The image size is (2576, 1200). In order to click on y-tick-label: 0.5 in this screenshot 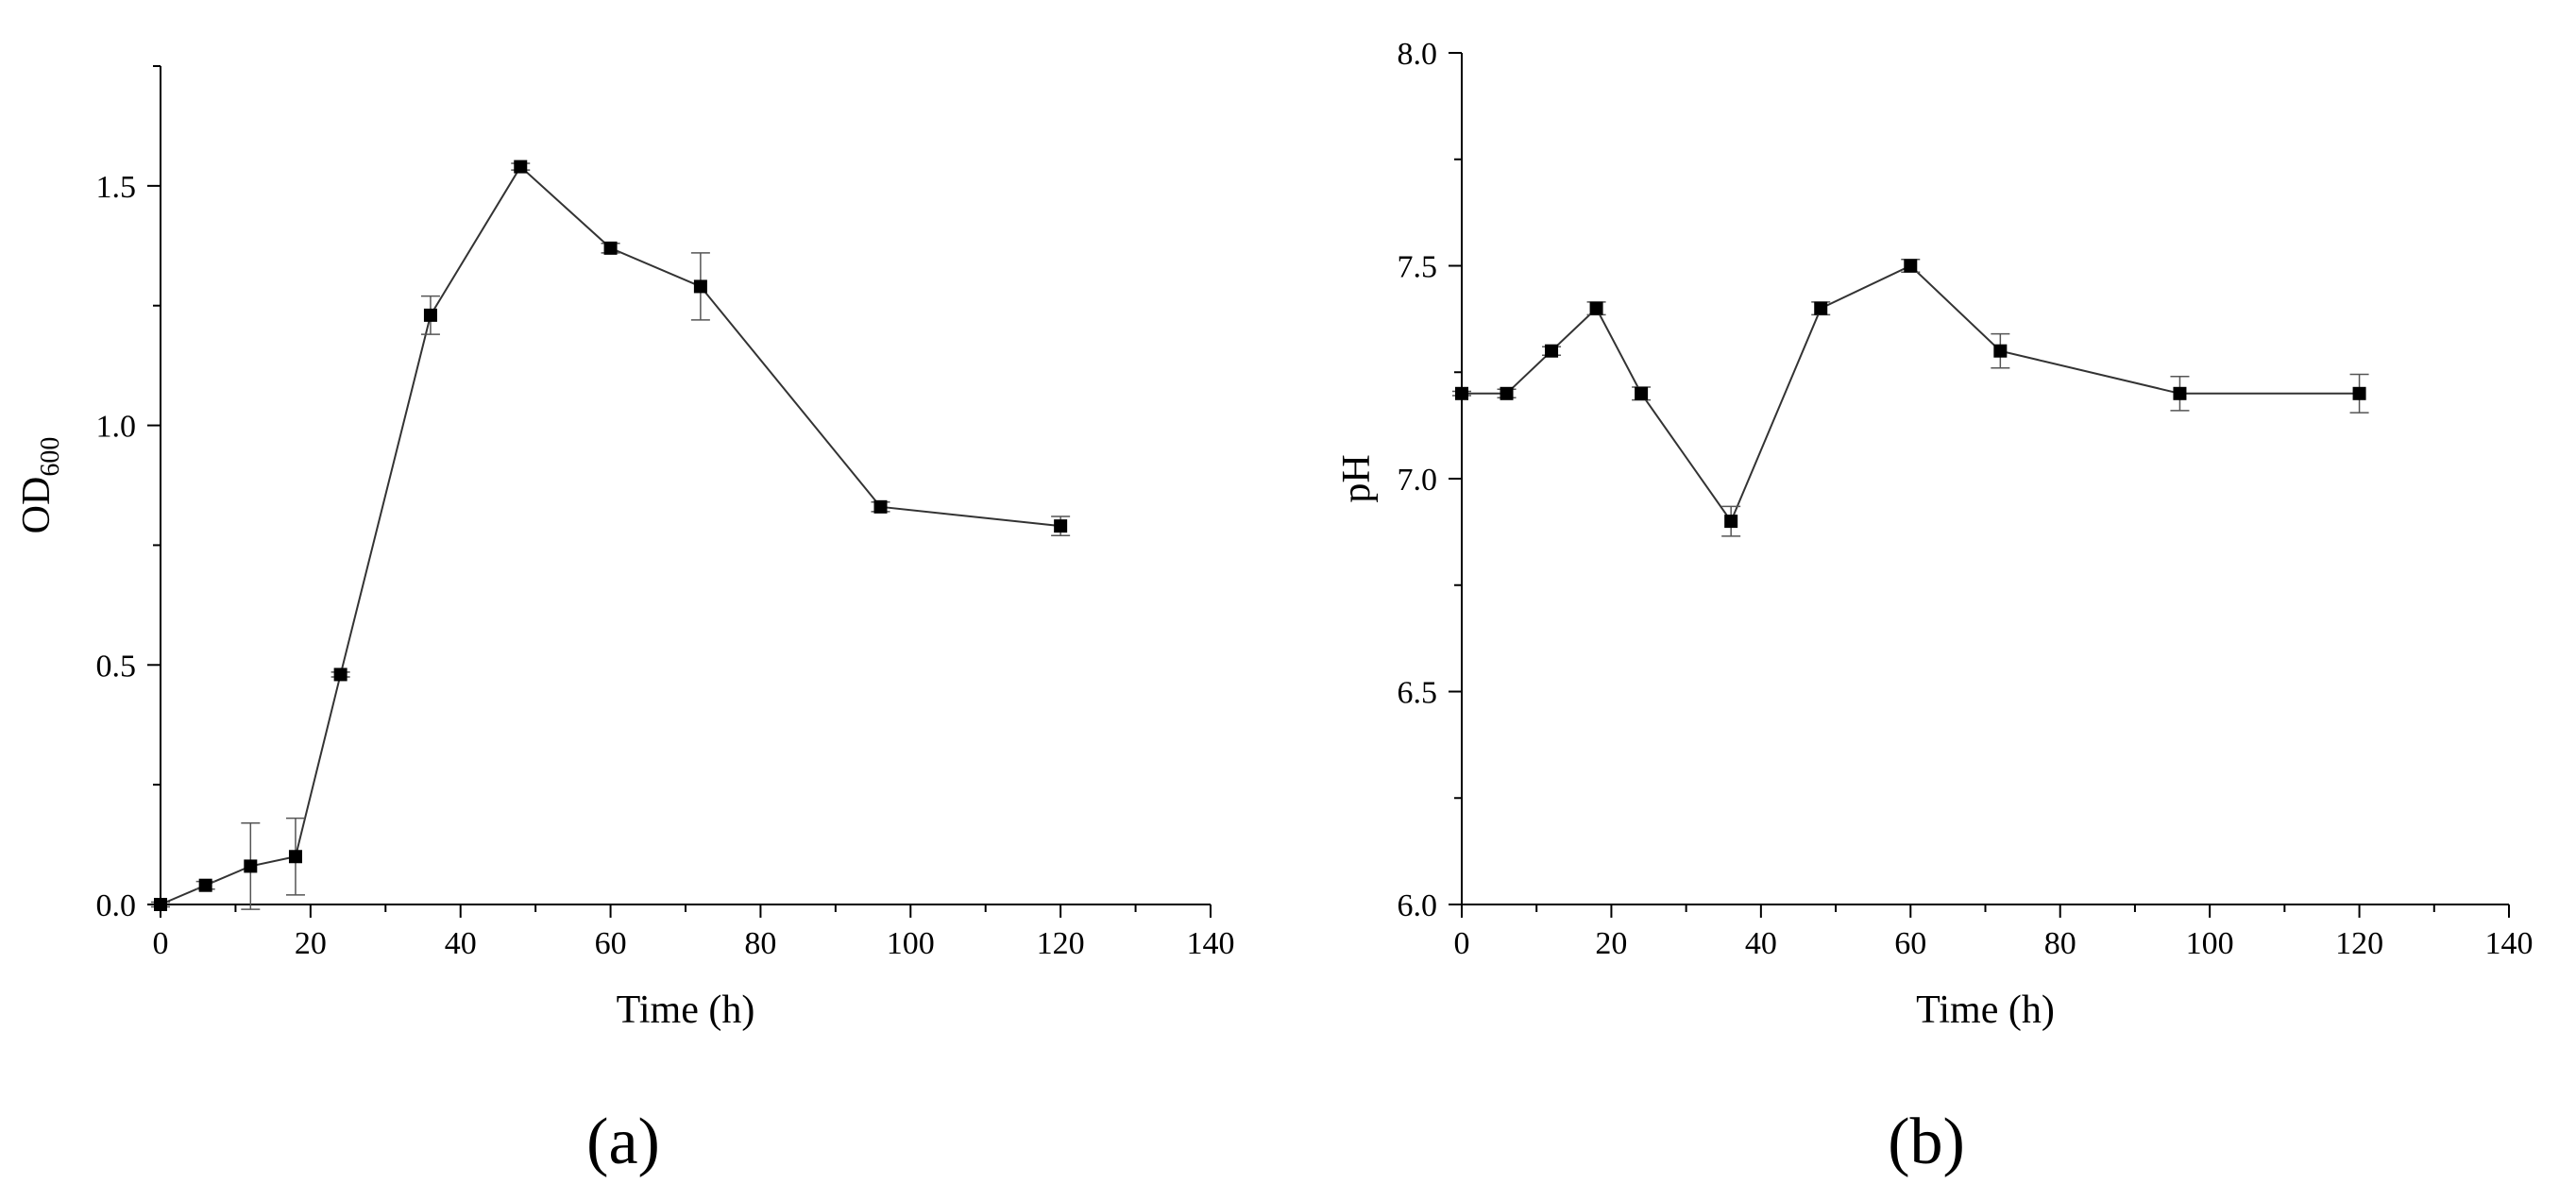, I will do `click(116, 666)`.